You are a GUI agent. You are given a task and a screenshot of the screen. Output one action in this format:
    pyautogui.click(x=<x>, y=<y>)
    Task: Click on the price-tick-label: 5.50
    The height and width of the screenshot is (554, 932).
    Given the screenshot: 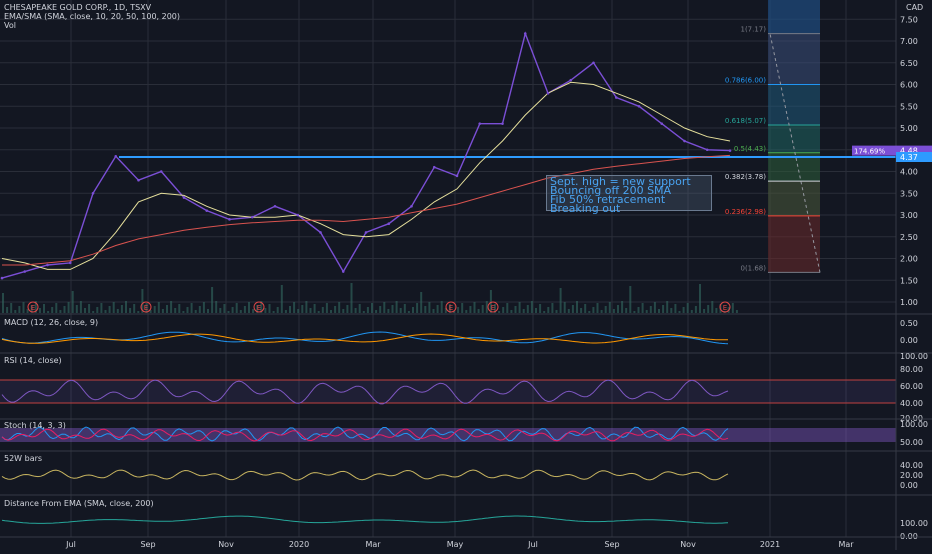 What is the action you would take?
    pyautogui.click(x=909, y=106)
    